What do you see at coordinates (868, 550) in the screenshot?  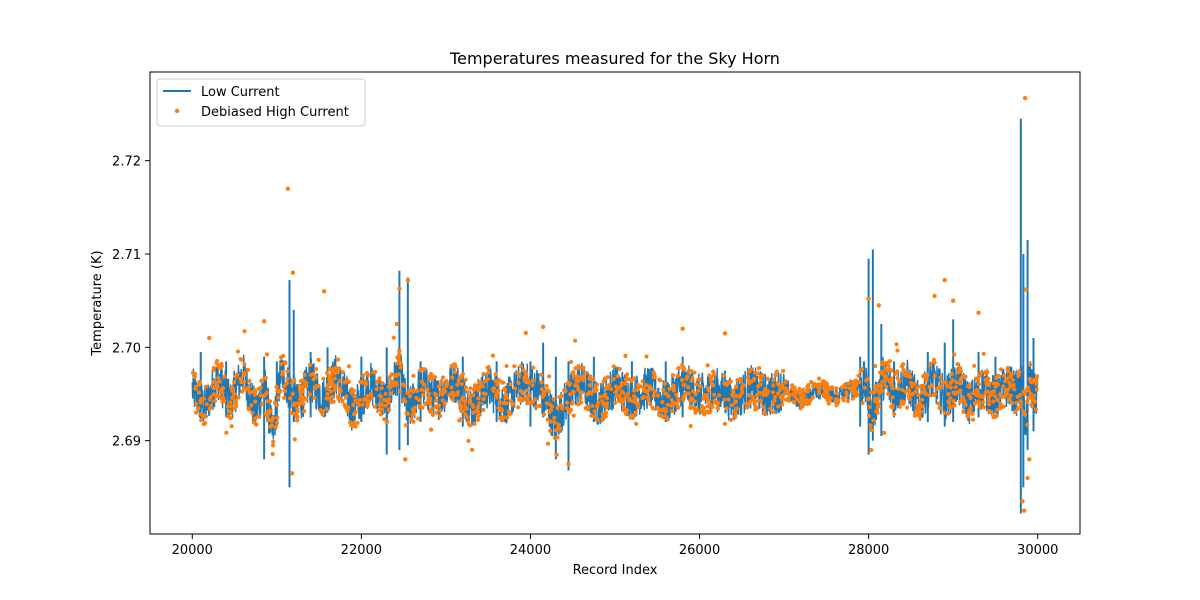 I see `x-tick-label: 28000` at bounding box center [868, 550].